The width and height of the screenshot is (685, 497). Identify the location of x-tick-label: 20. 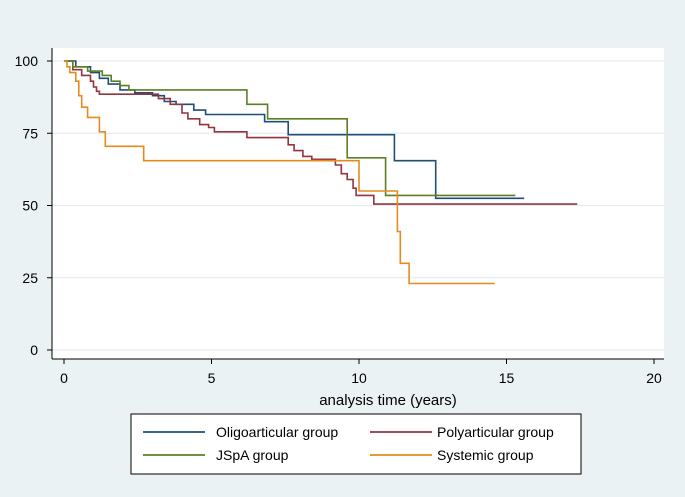
(654, 378).